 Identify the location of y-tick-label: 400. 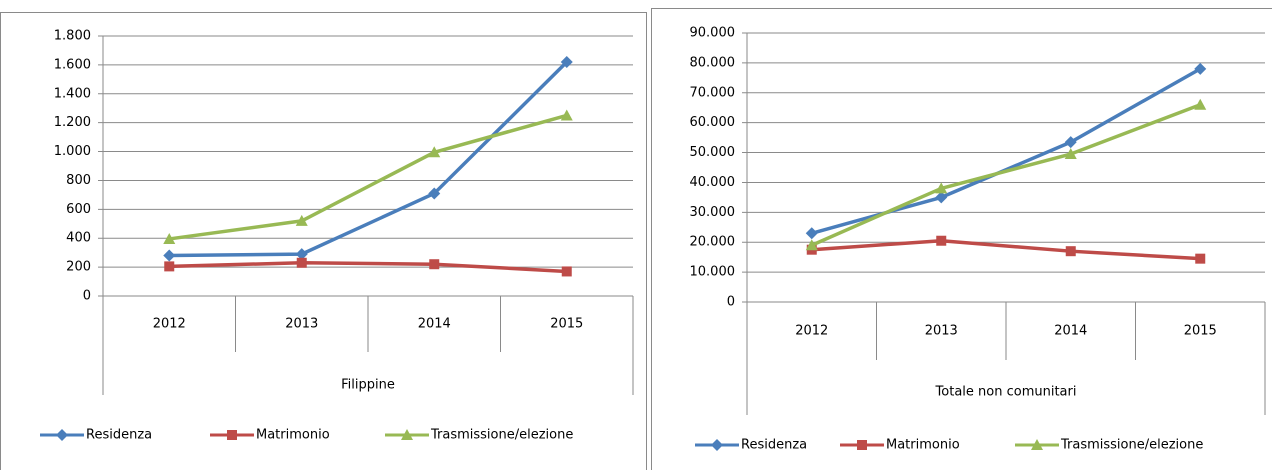
(78, 238).